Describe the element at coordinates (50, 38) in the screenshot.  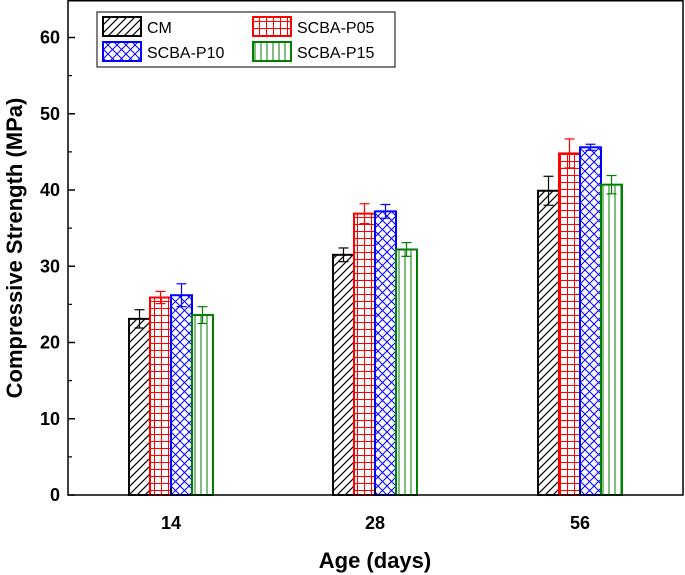
I see `y-tick-label: 60` at that location.